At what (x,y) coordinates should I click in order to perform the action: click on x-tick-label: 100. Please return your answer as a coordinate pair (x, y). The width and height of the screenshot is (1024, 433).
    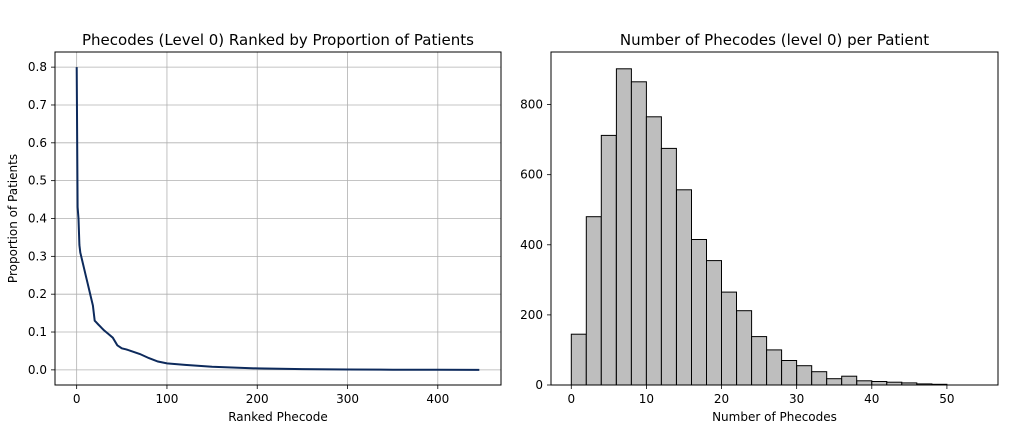
    Looking at the image, I should click on (166, 399).